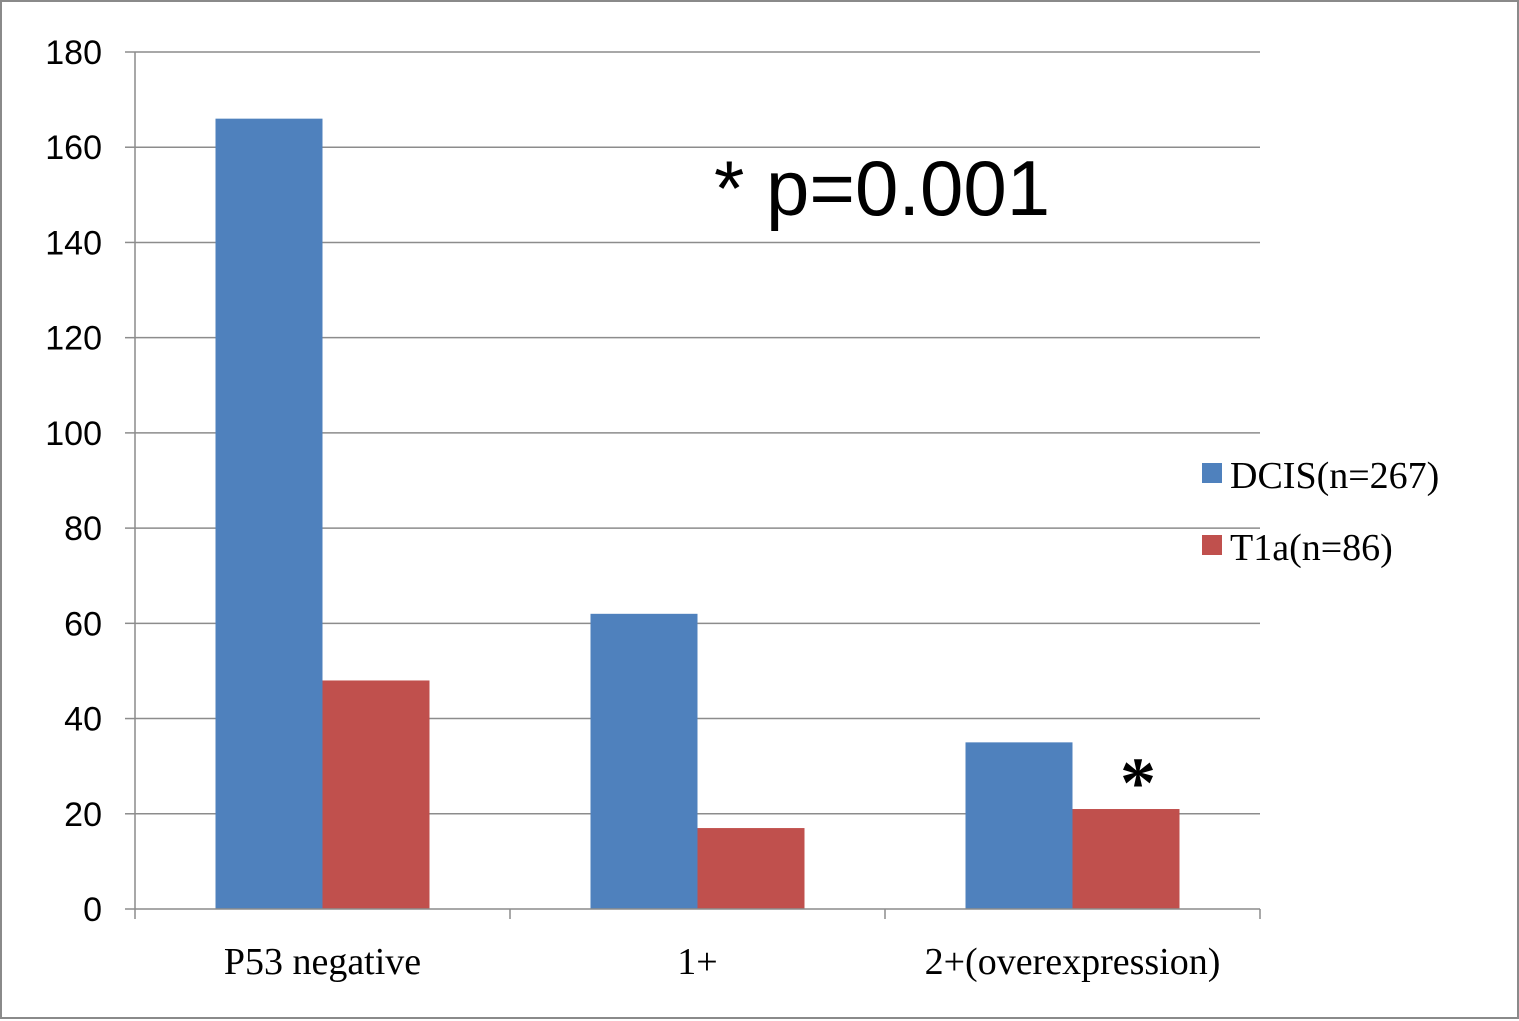  What do you see at coordinates (83, 624) in the screenshot?
I see `y-tick-label: 60` at bounding box center [83, 624].